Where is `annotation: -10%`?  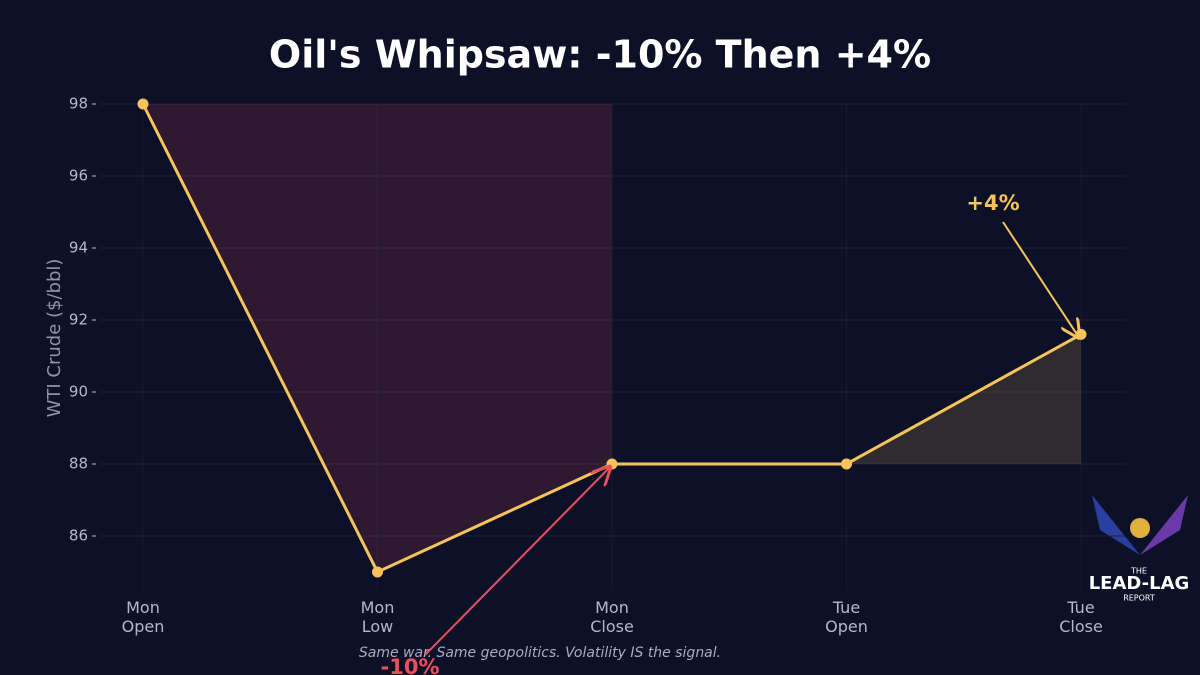
annotation: -10% is located at coordinates (410, 665).